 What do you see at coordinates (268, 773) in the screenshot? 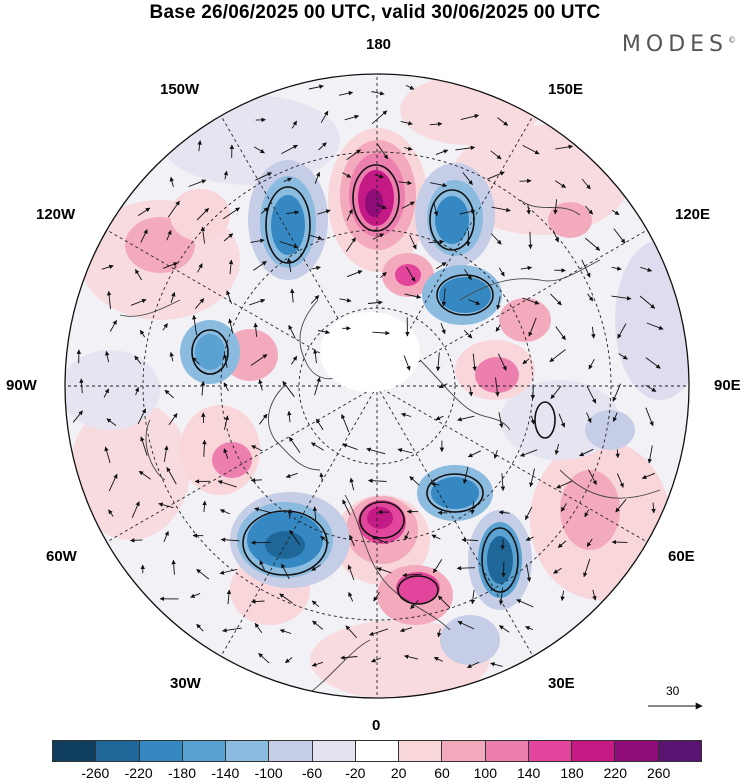
I see `colorbar-tick-label: -100` at bounding box center [268, 773].